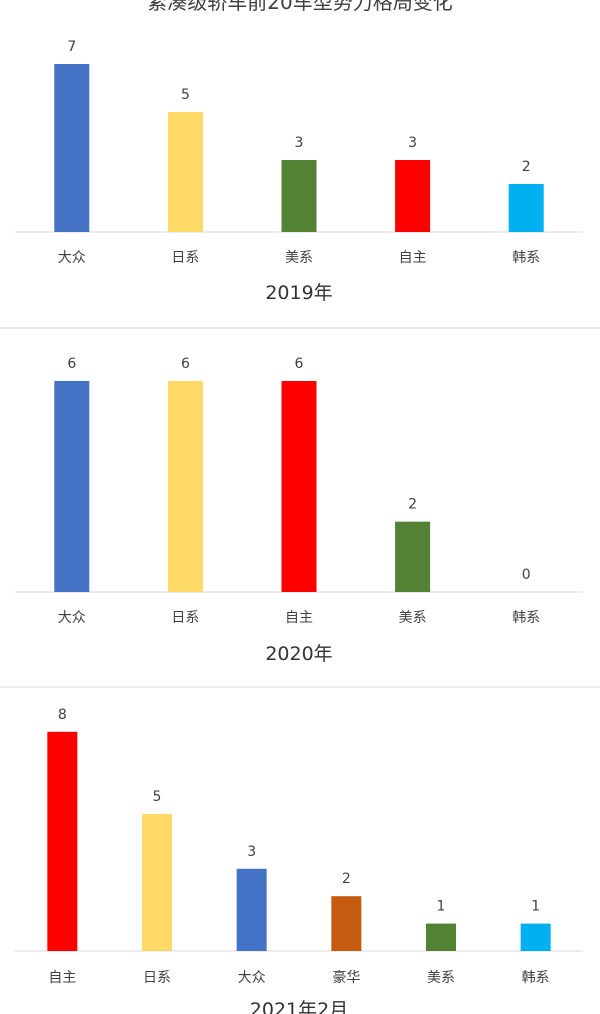  I want to click on chart-title: 2019年, so click(298, 293).